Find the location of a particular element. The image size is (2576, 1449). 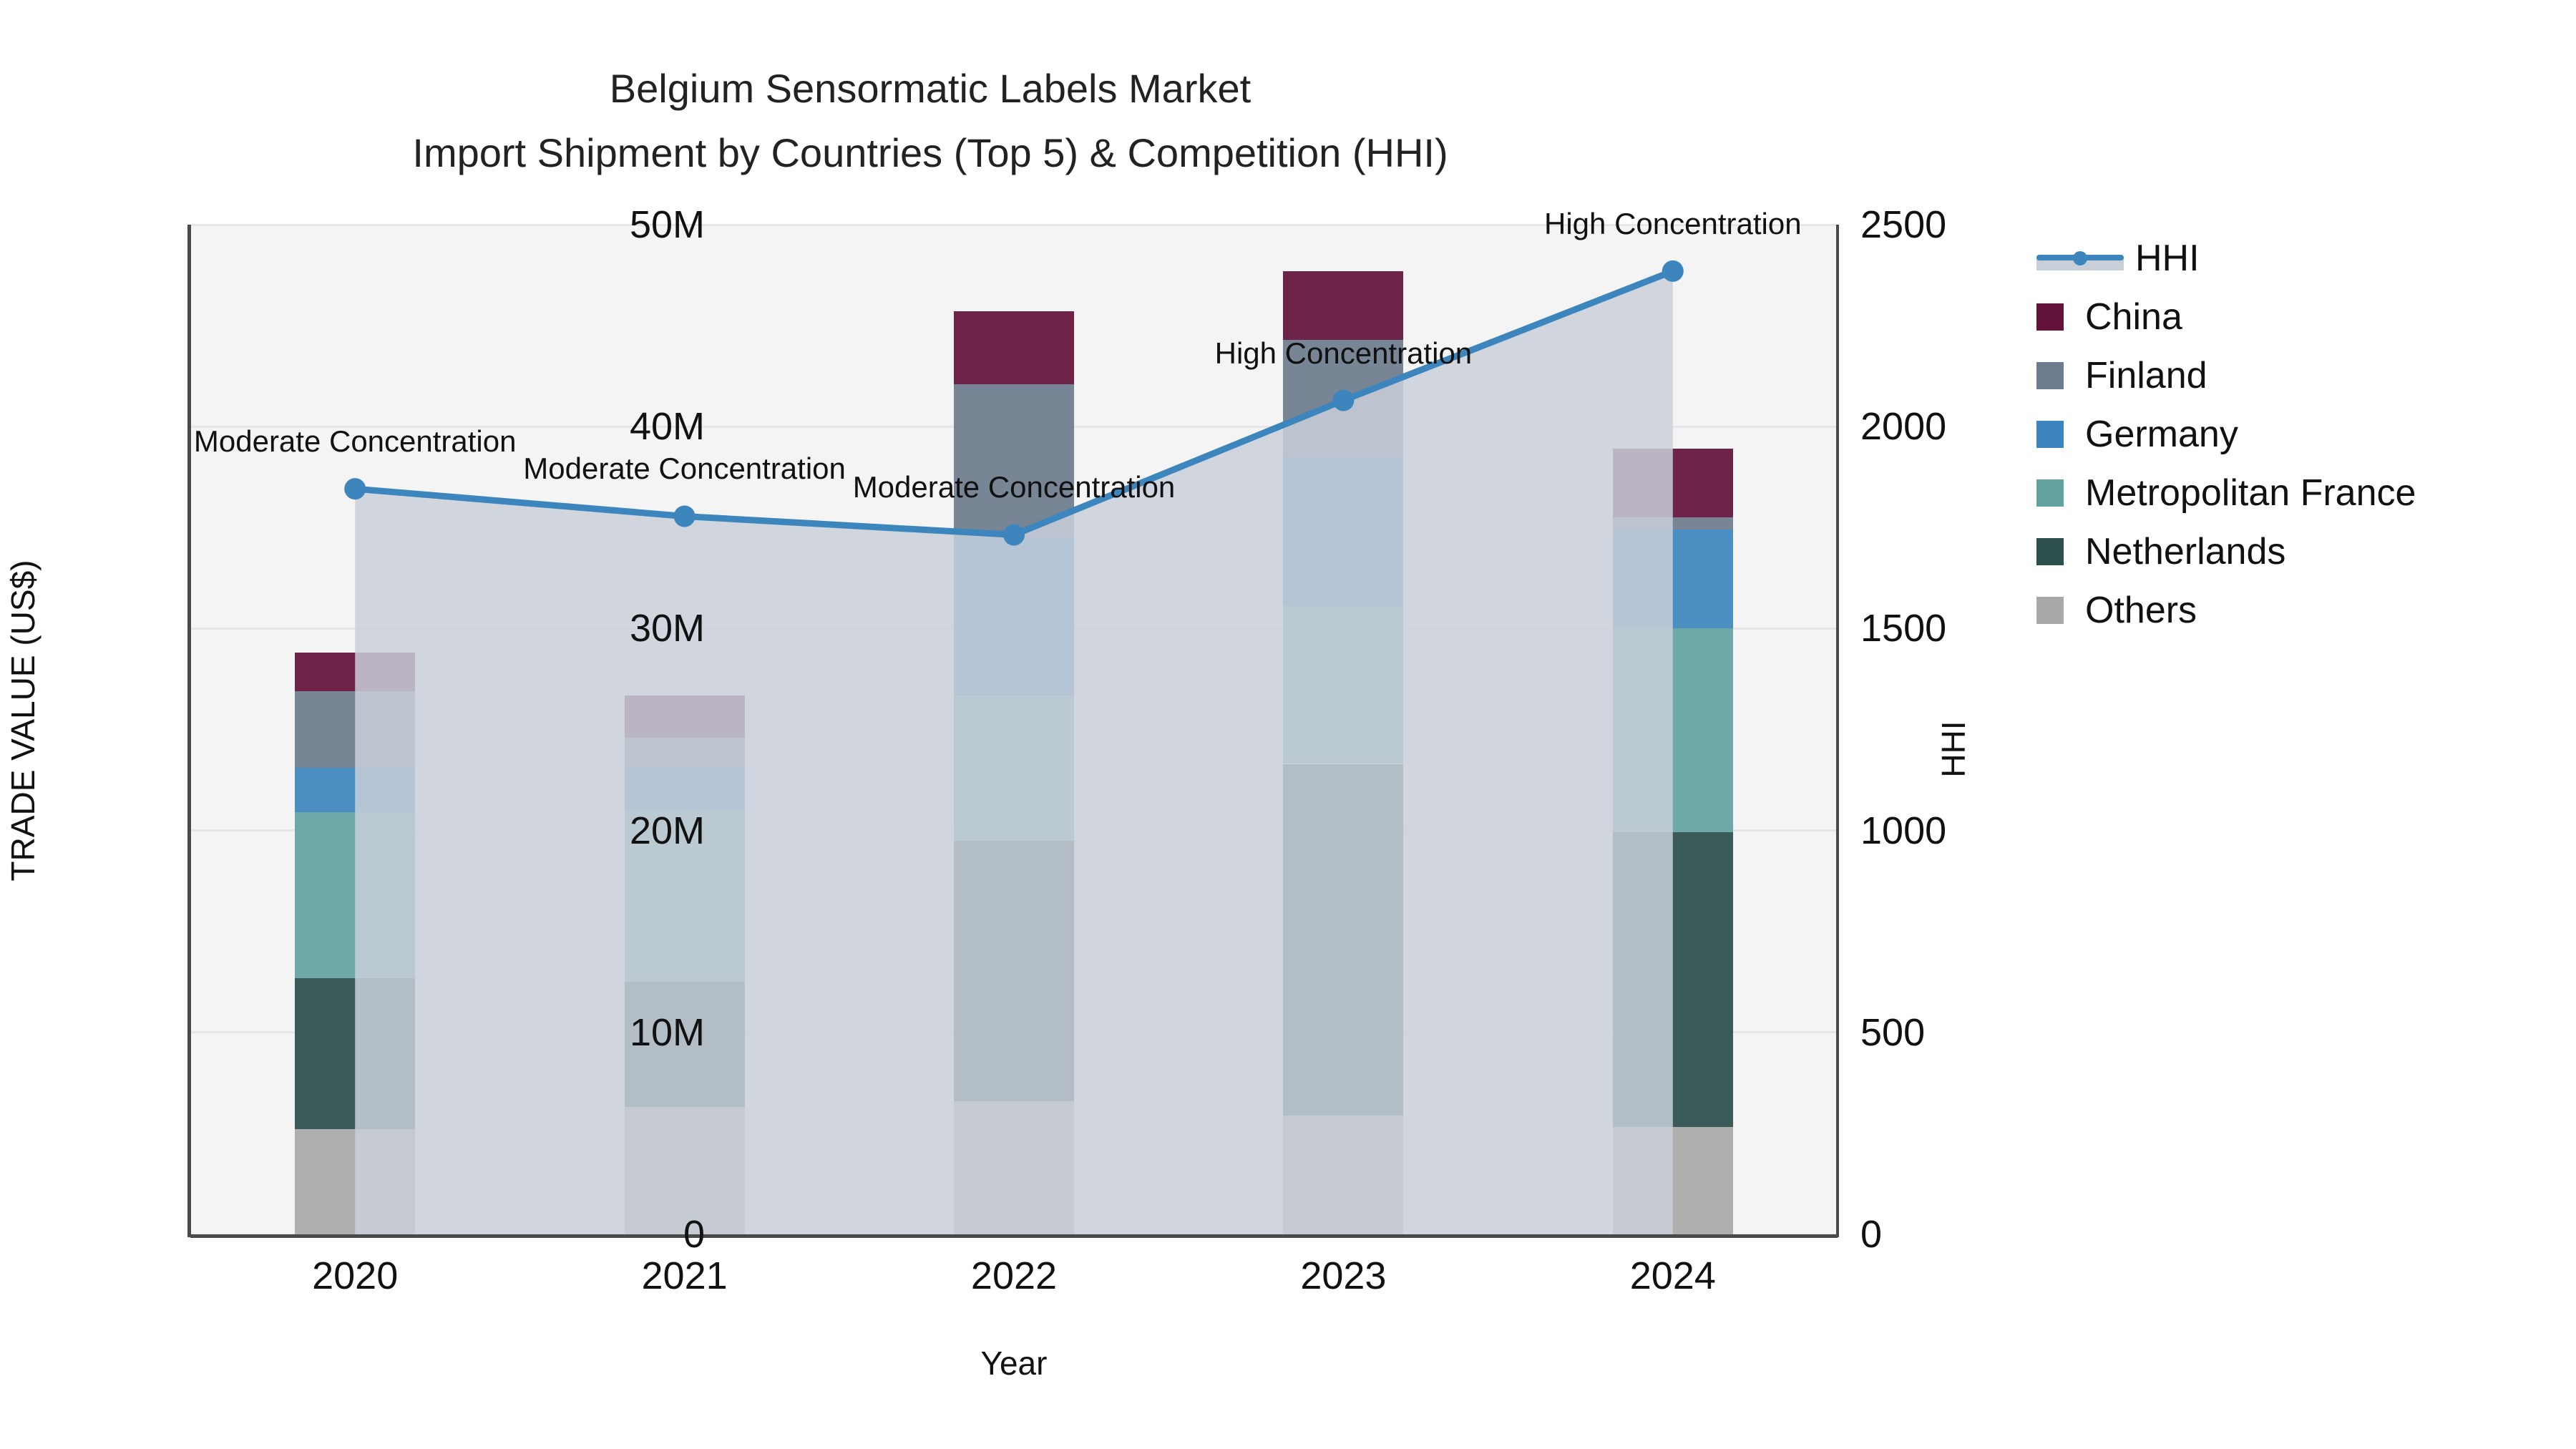

x-axis-tick-label: 2022 is located at coordinates (1014, 1275).